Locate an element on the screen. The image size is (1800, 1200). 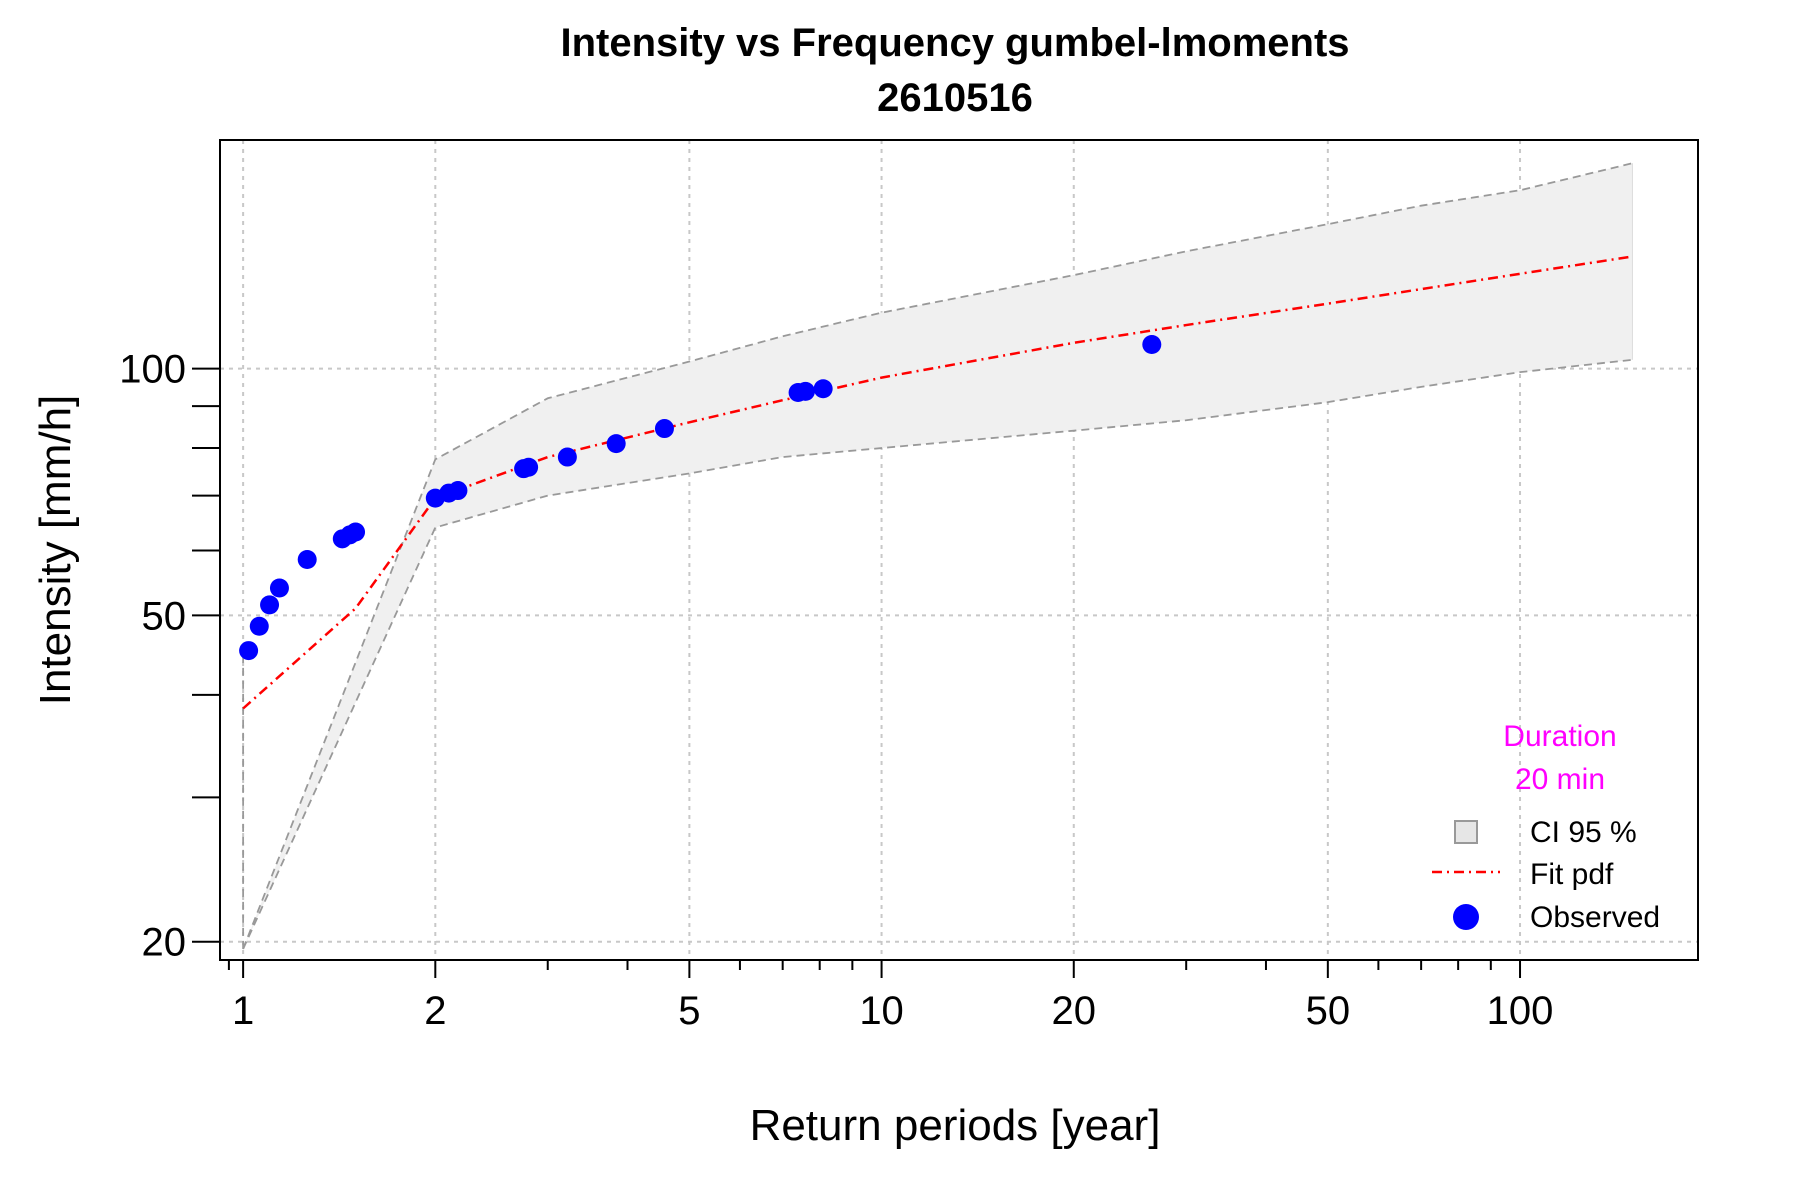
chart-title: Intensity vs Frequency gumbel-lmoments is located at coordinates (954, 43).